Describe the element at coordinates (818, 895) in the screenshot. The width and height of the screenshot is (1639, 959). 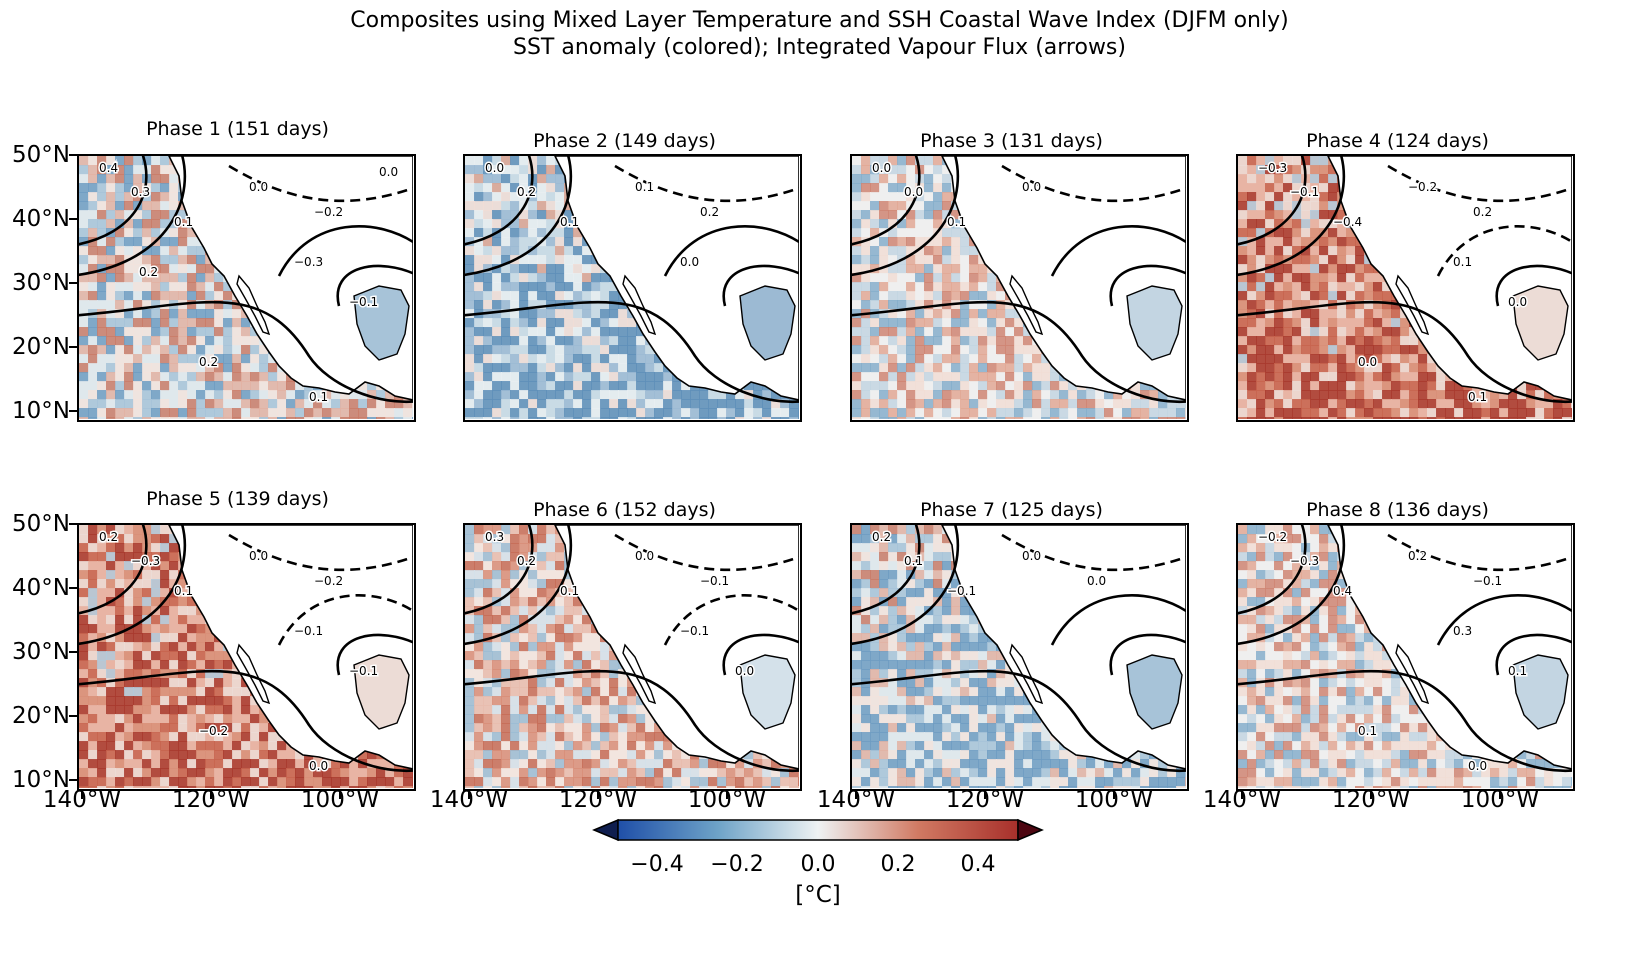
I see `colorbar-unit-label: [°C]` at that location.